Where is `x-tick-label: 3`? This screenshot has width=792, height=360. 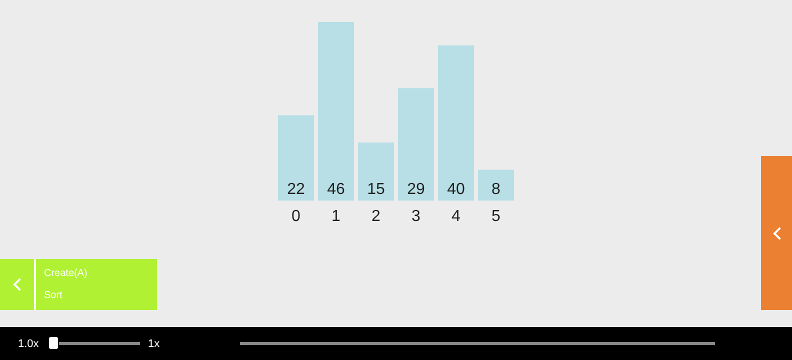 x-tick-label: 3 is located at coordinates (416, 216).